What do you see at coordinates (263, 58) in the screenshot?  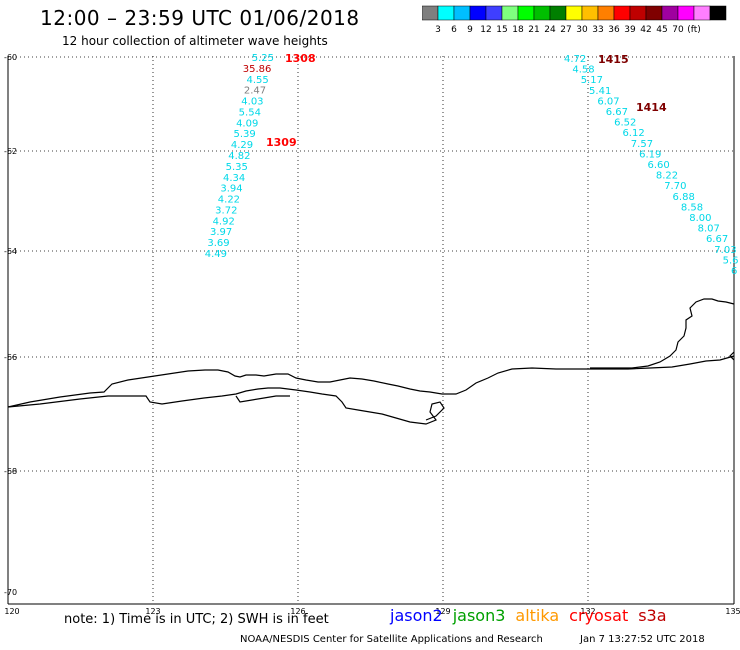 I see `swh-value: 5.25` at bounding box center [263, 58].